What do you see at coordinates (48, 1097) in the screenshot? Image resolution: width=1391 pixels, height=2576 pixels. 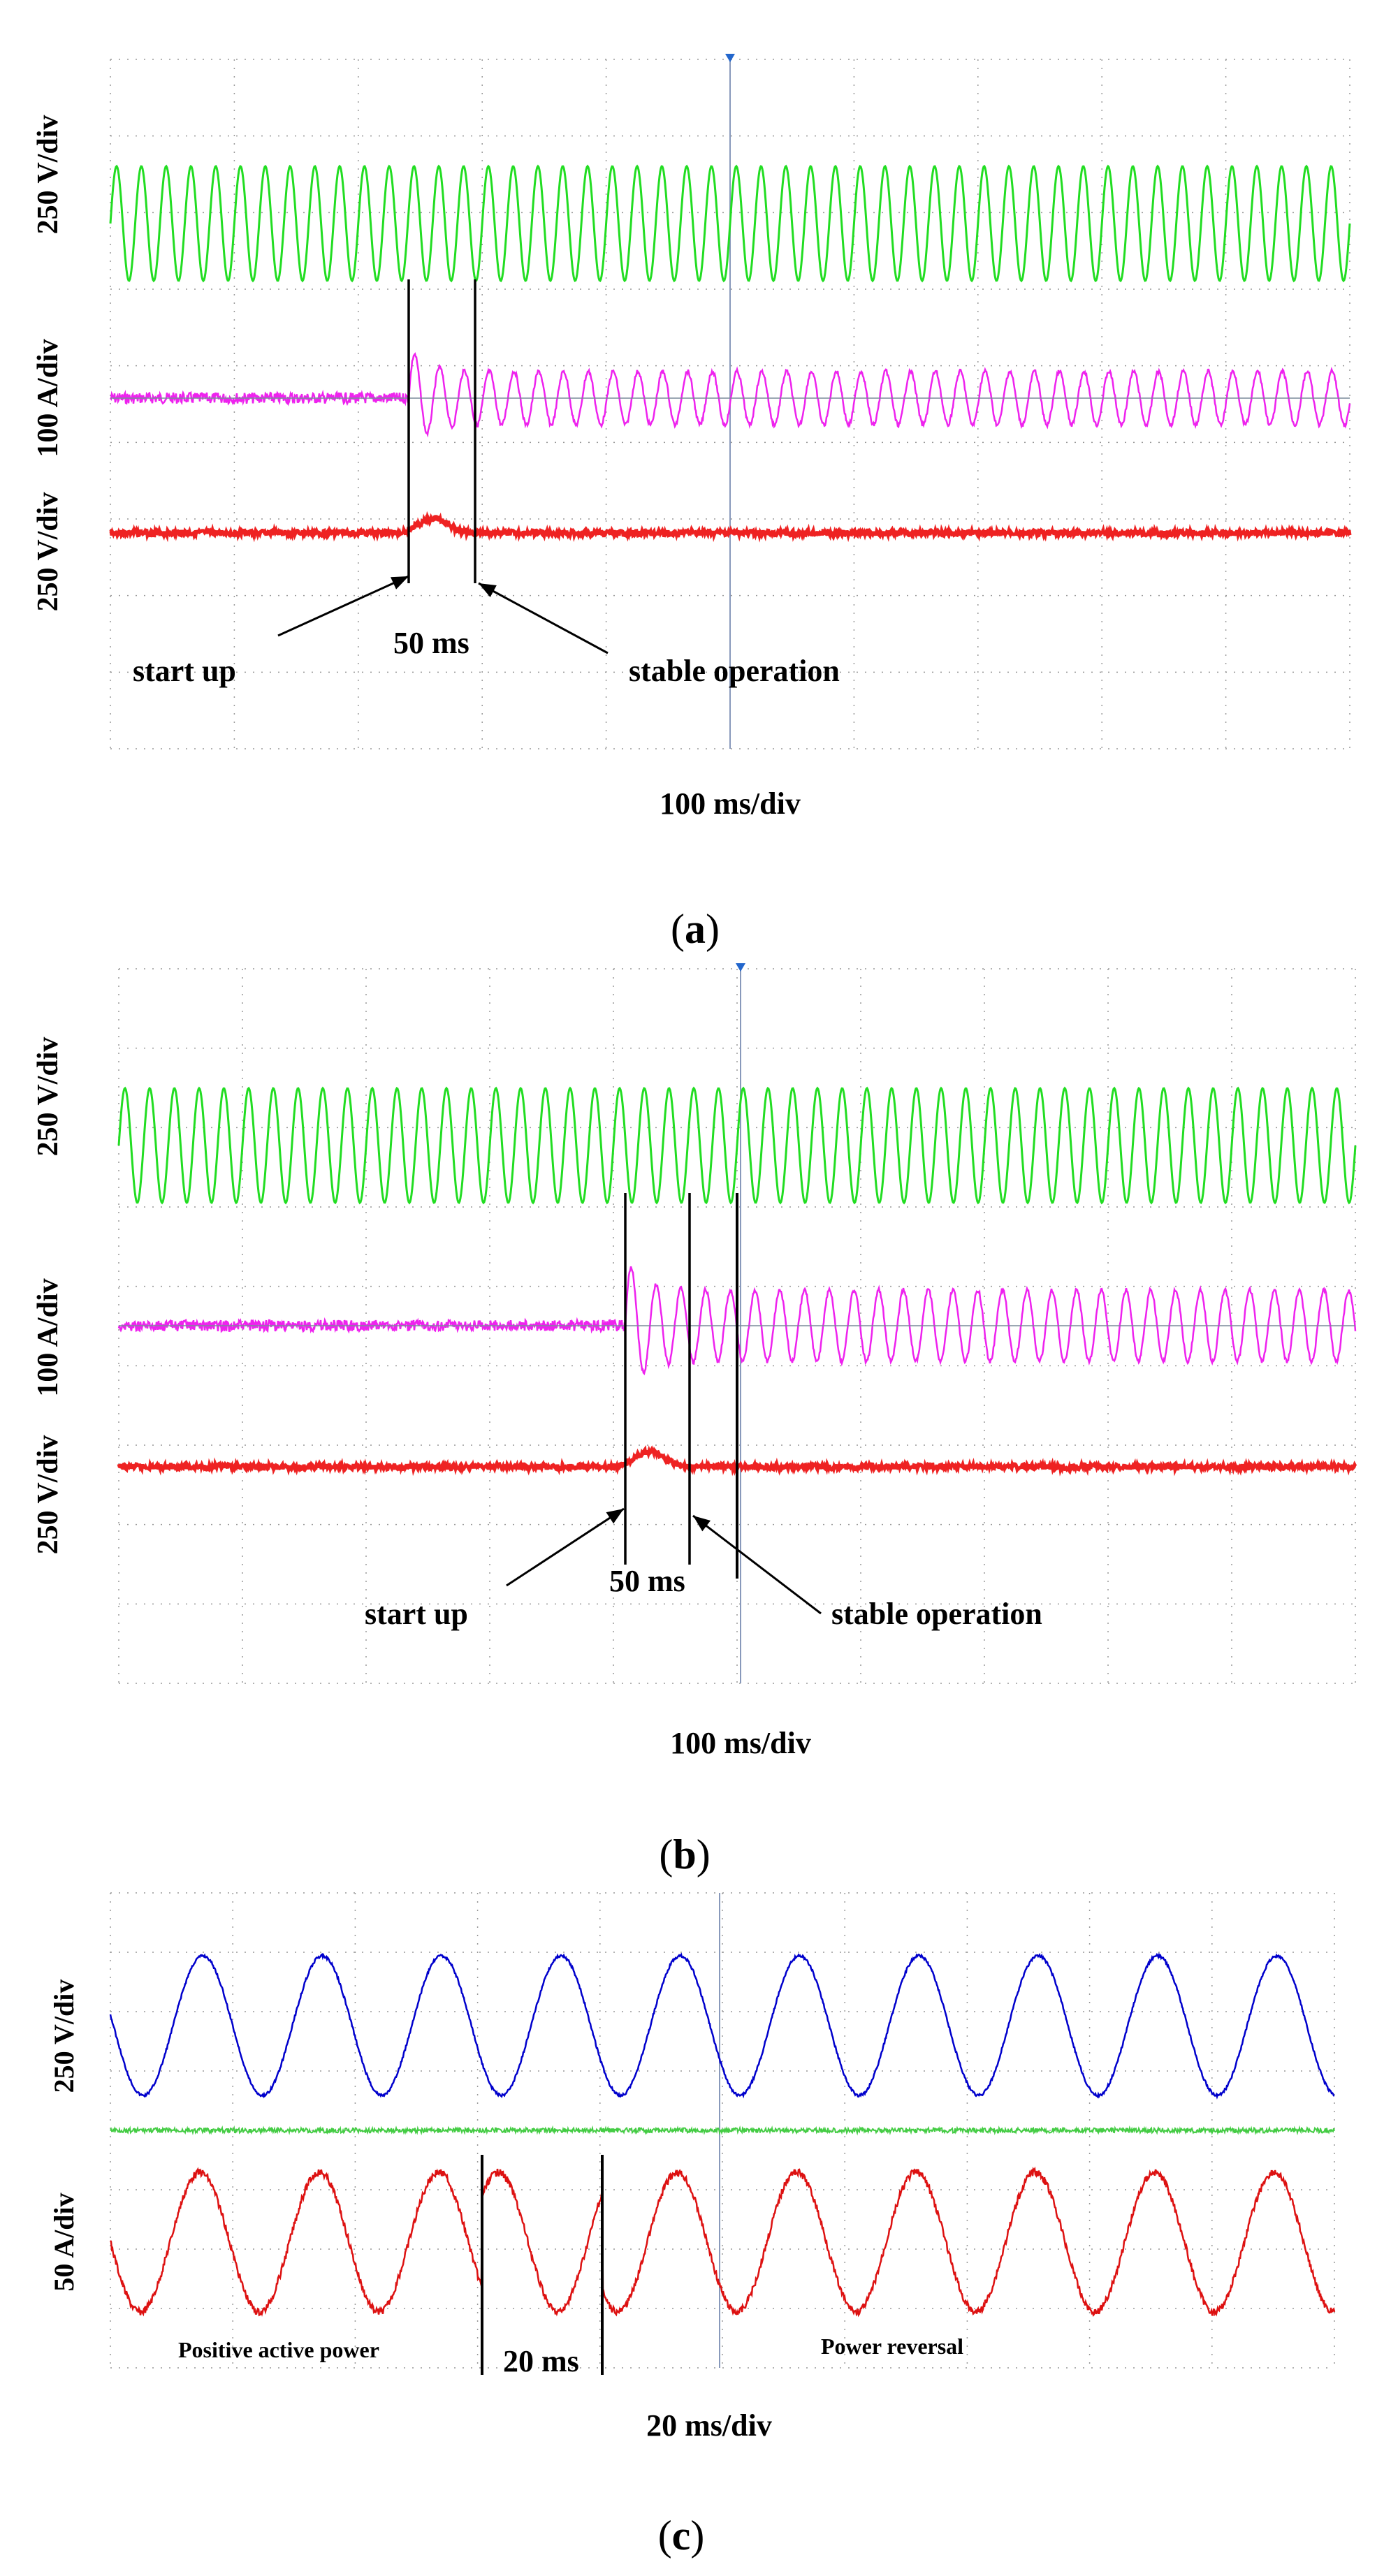 I see `panel-b-ylabel-voltage: 250 V/div` at bounding box center [48, 1097].